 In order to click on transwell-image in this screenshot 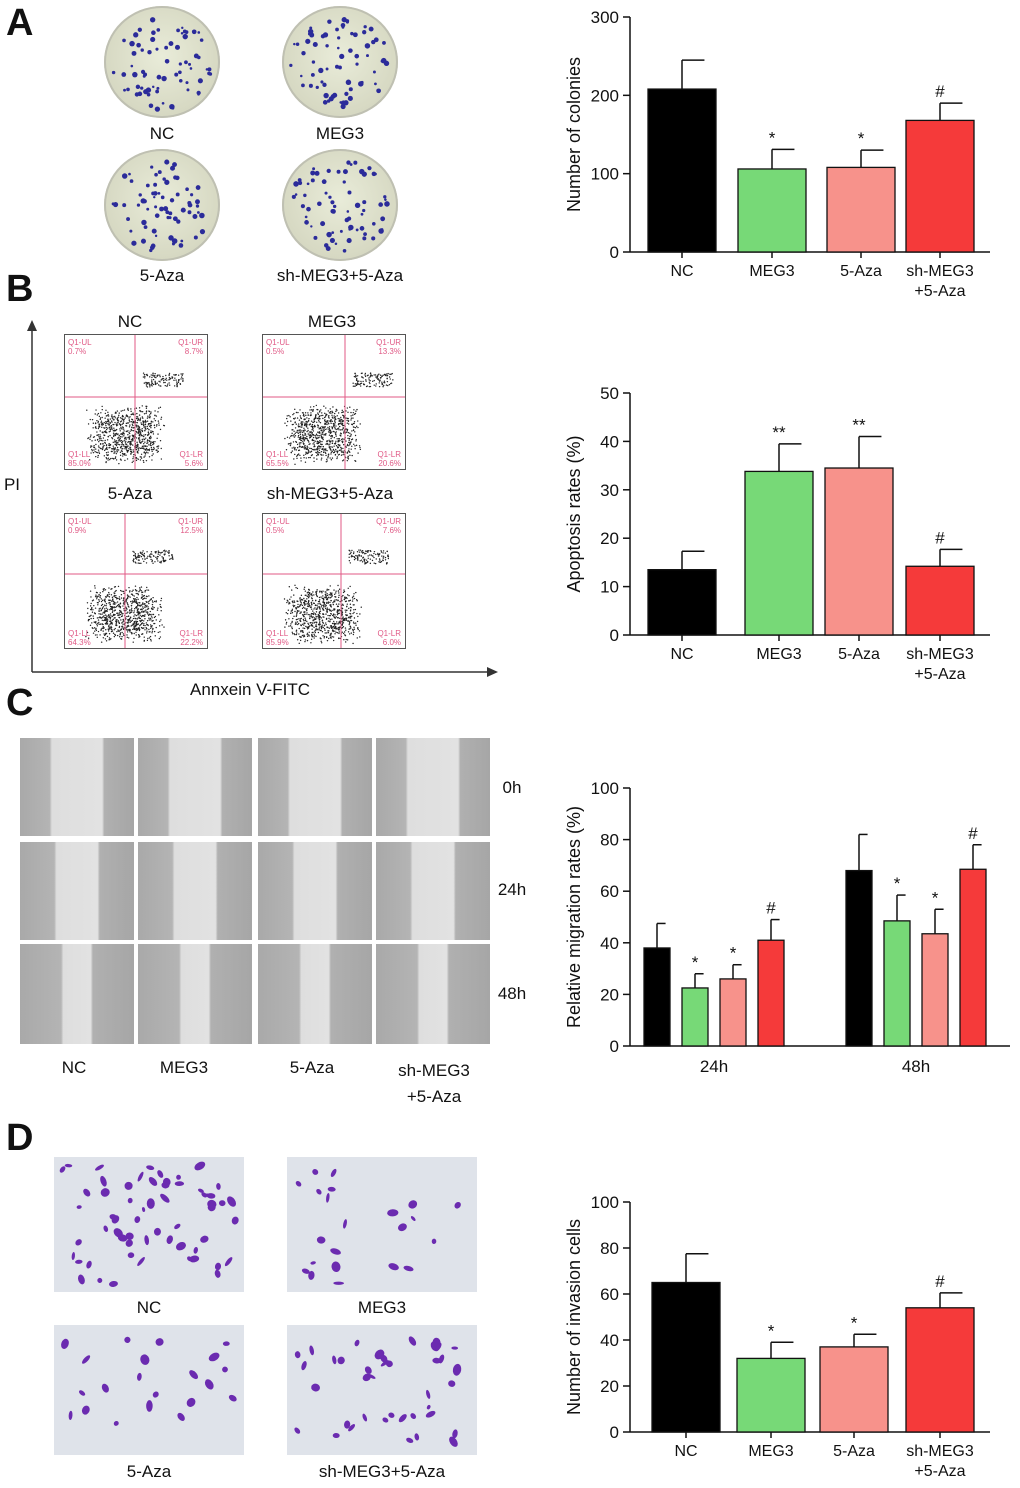, I will do `click(149, 1390)`.